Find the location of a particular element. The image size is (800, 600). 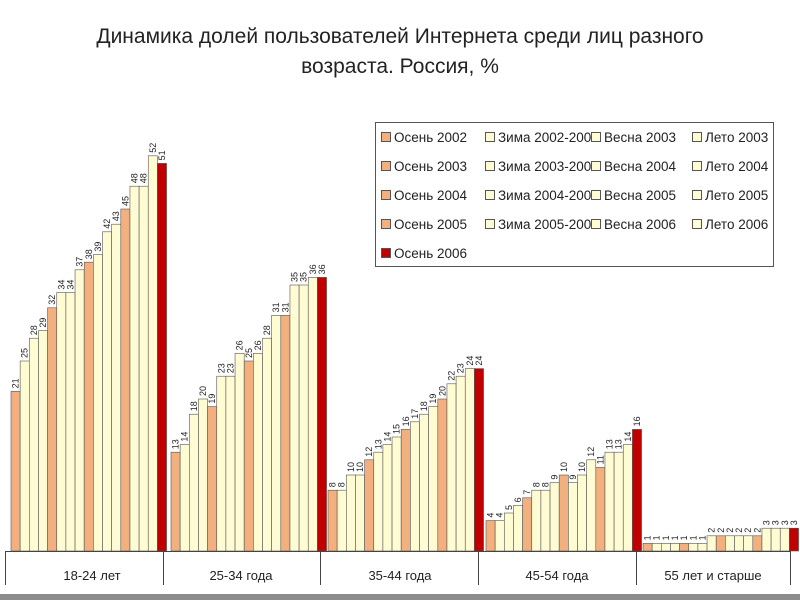

legend-item-4: Лето 2003 is located at coordinates (730, 138).